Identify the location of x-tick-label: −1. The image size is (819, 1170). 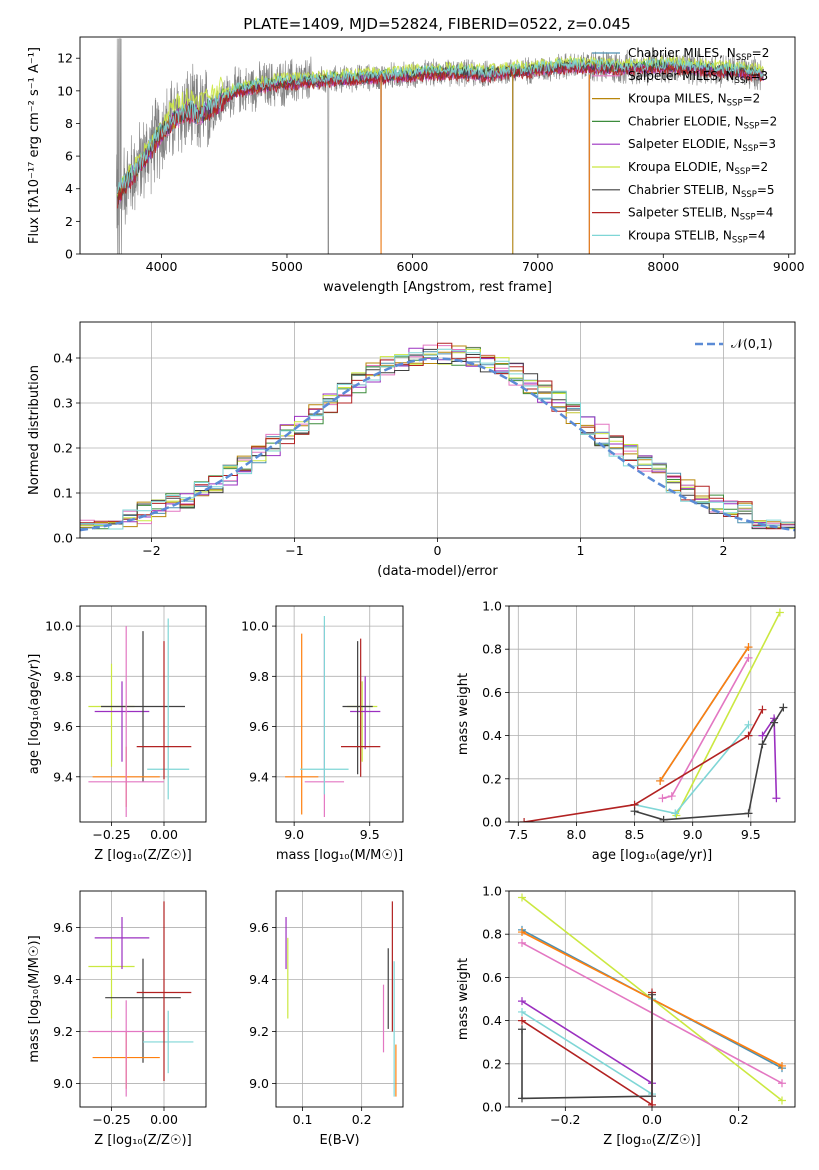
(294, 550).